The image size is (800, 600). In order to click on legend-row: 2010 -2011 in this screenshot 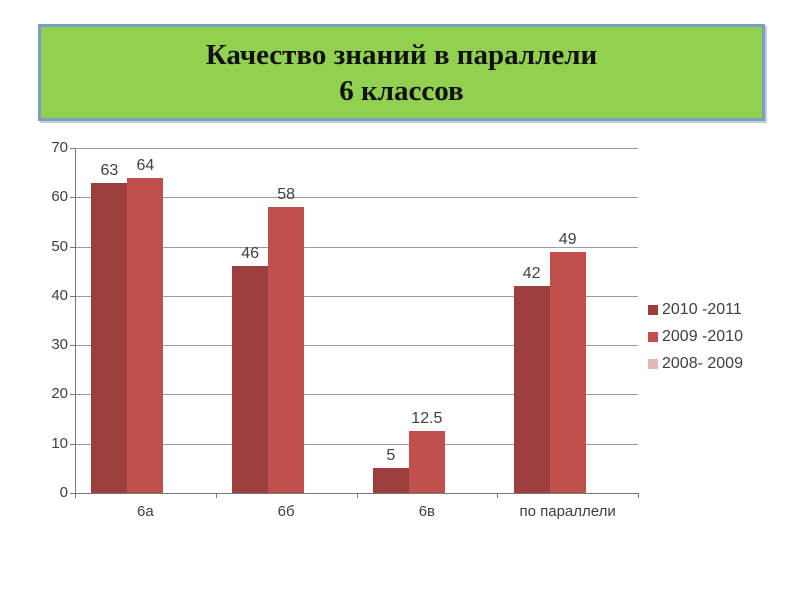, I will do `click(695, 309)`.